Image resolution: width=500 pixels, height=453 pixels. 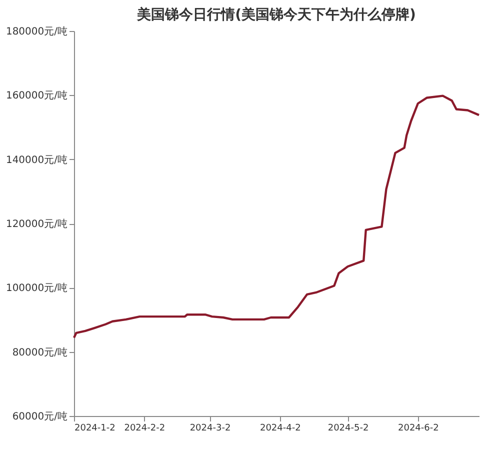 I want to click on y-tick-label: 80000元/吨, so click(x=40, y=352).